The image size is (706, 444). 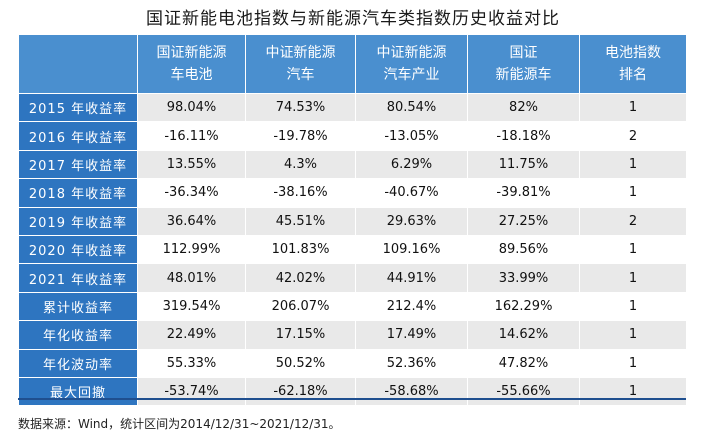 I want to click on table-row: 2021 年收益率 48.01% 42.02% 44.91% 33.99% 1, so click(x=352, y=278).